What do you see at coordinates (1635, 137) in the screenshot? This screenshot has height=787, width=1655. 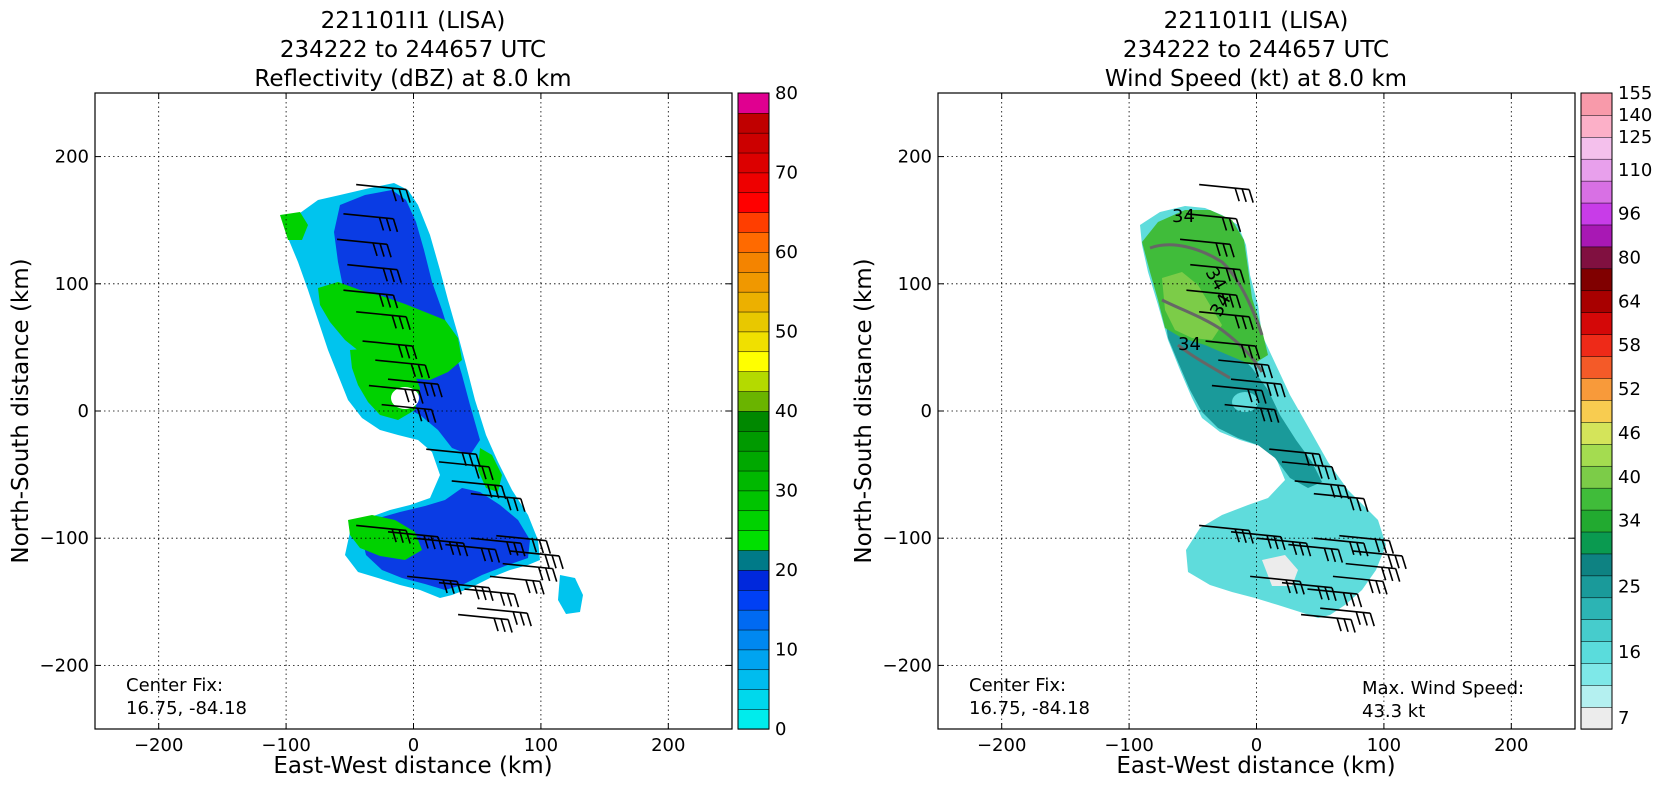 I see `colorbar-tick-label: 125` at bounding box center [1635, 137].